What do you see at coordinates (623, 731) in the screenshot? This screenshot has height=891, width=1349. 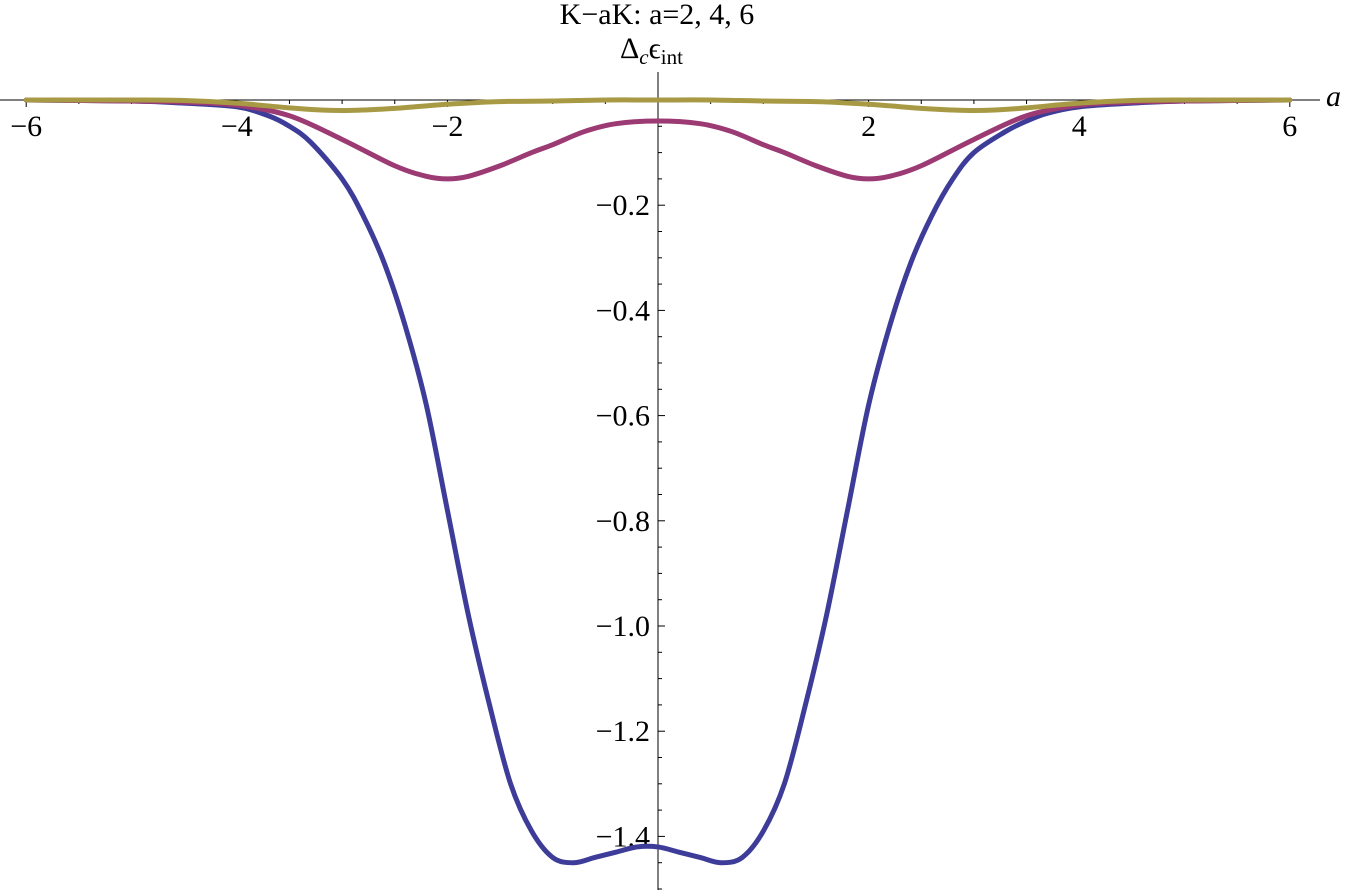 I see `y-tick-label: −1.2` at bounding box center [623, 731].